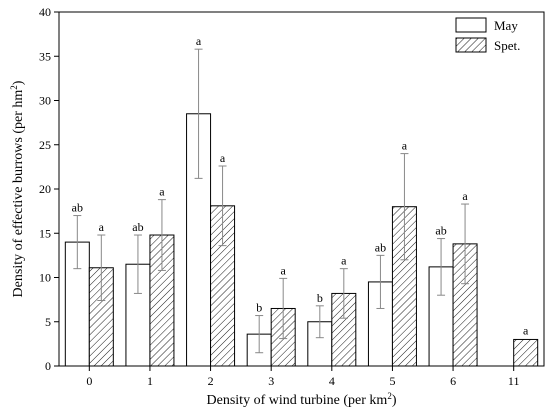  Describe the element at coordinates (45, 189) in the screenshot. I see `y-tick-label: 20` at that location.